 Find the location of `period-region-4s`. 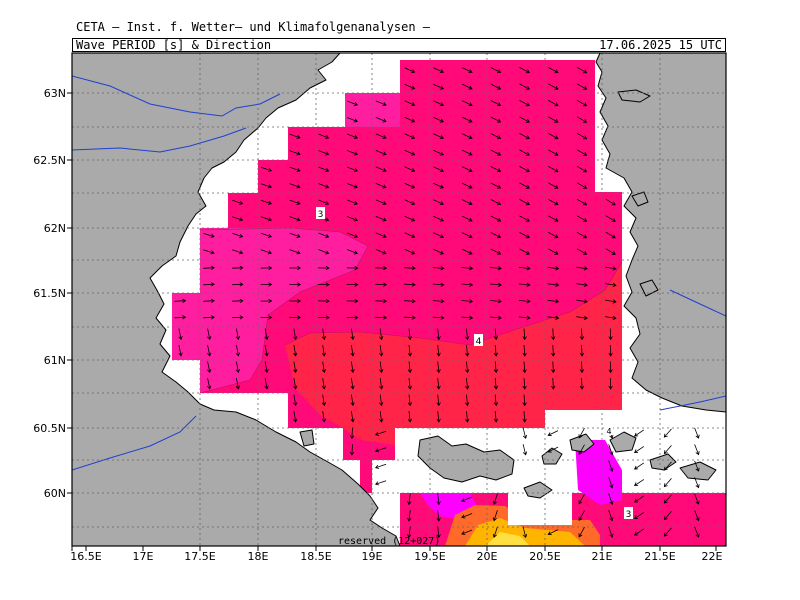

period-region-4s is located at coordinates (453, 353).